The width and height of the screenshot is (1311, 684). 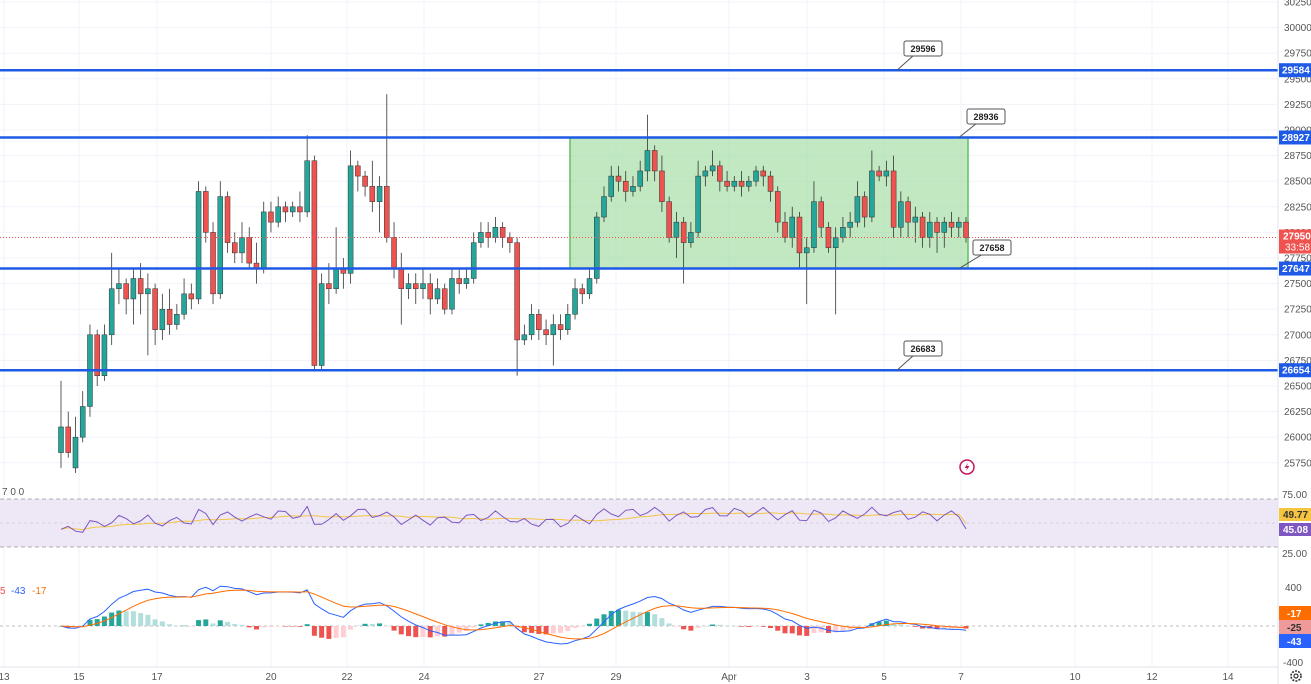 What do you see at coordinates (1297, 207) in the screenshot?
I see `price-tick-label: 28250` at bounding box center [1297, 207].